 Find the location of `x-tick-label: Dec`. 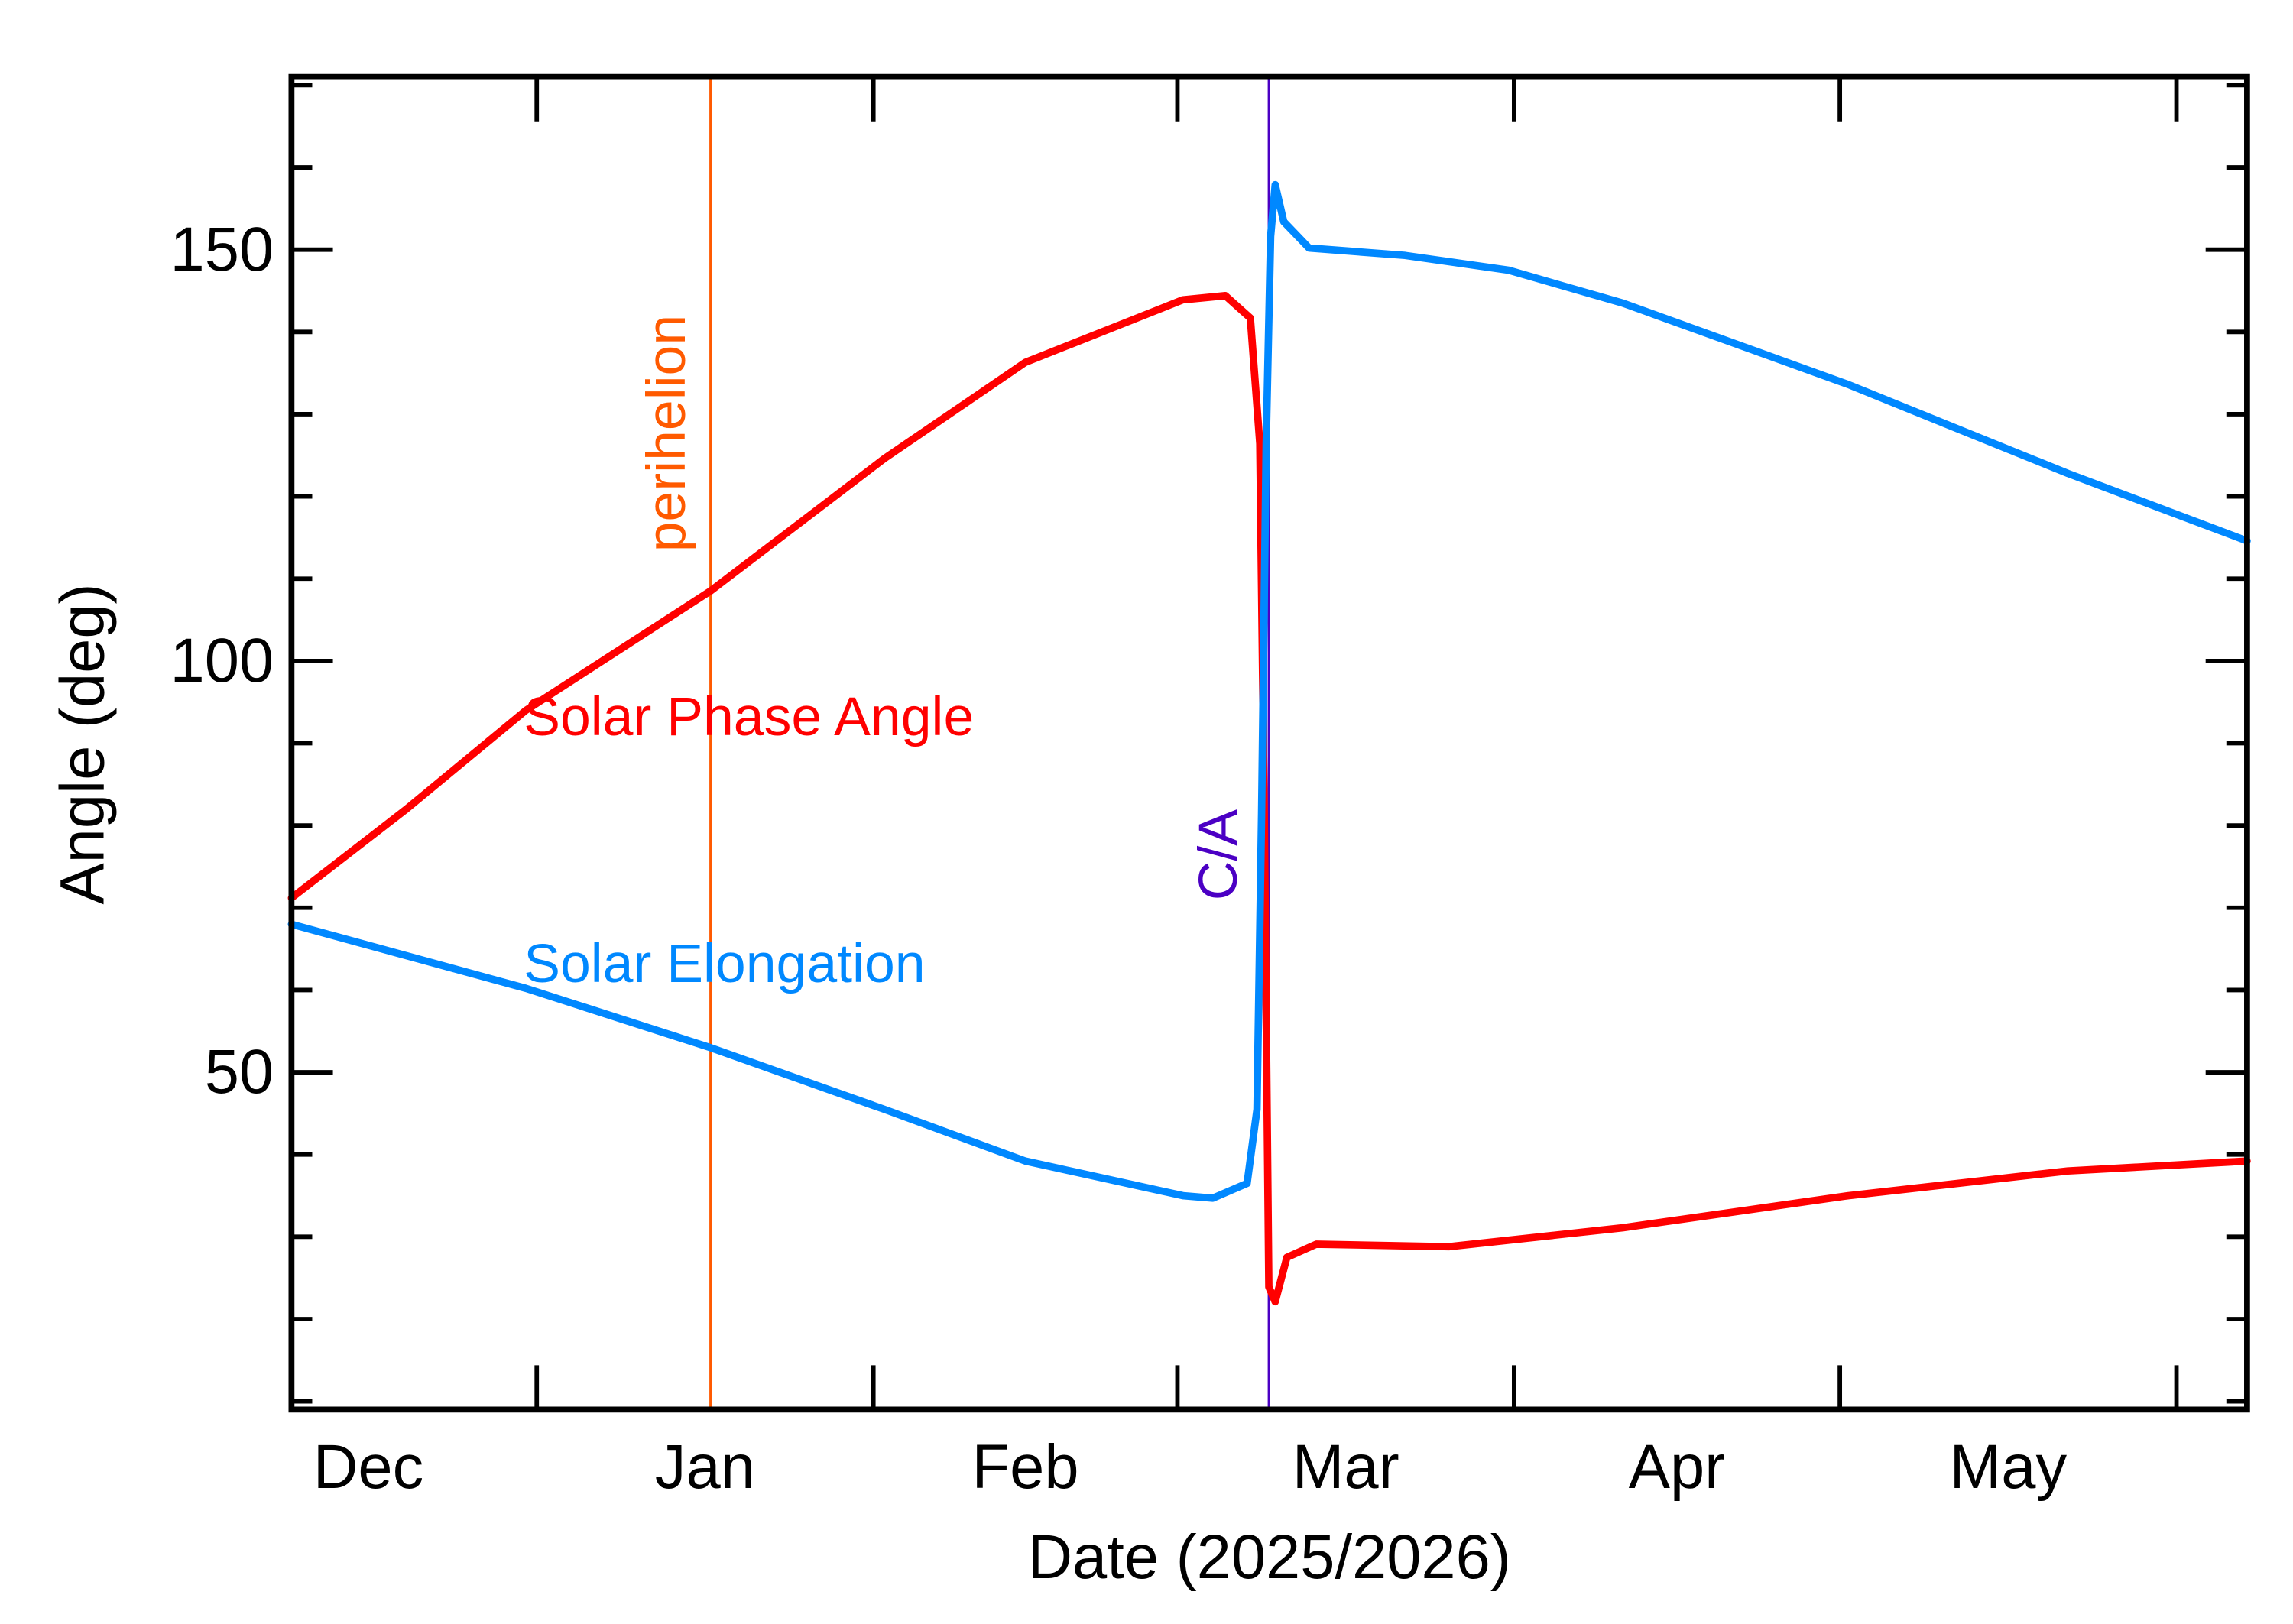

x-tick-label: Dec is located at coordinates (368, 1467).